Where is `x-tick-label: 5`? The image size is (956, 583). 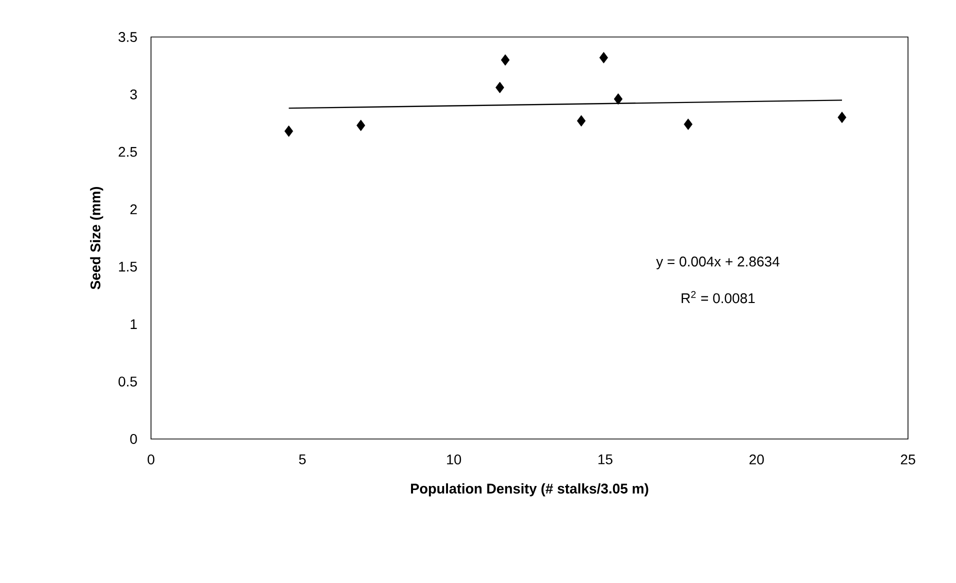 x-tick-label: 5 is located at coordinates (302, 459).